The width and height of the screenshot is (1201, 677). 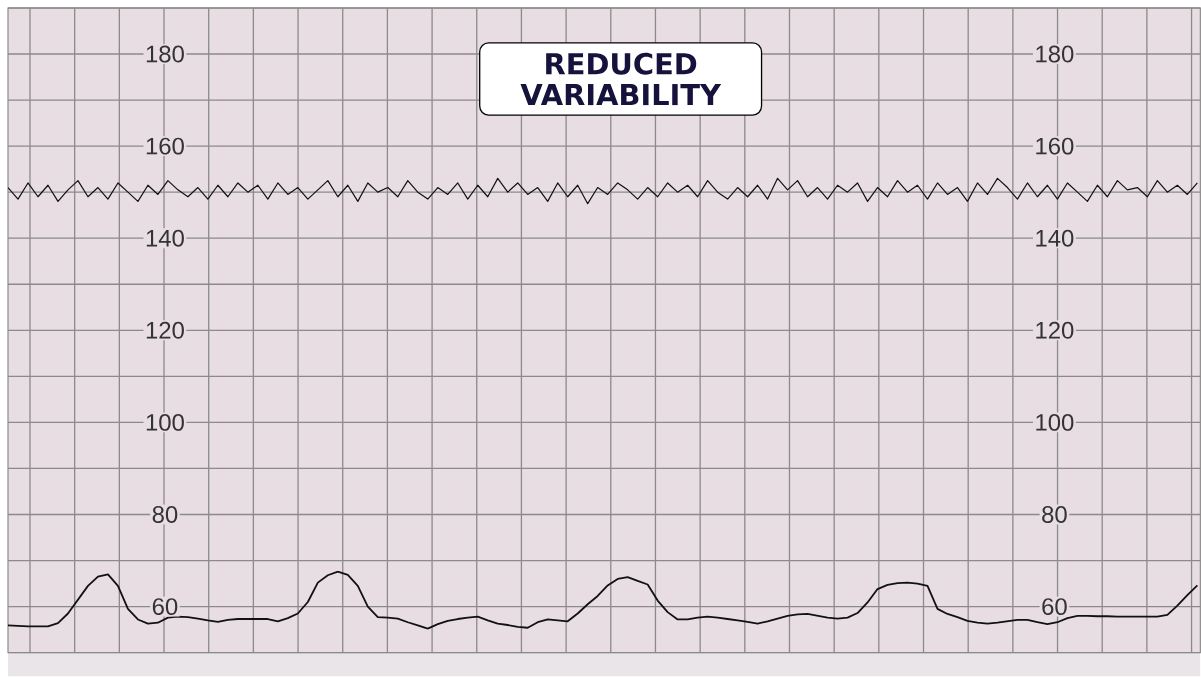 What do you see at coordinates (165, 54) in the screenshot?
I see `y-tick-label: 180` at bounding box center [165, 54].